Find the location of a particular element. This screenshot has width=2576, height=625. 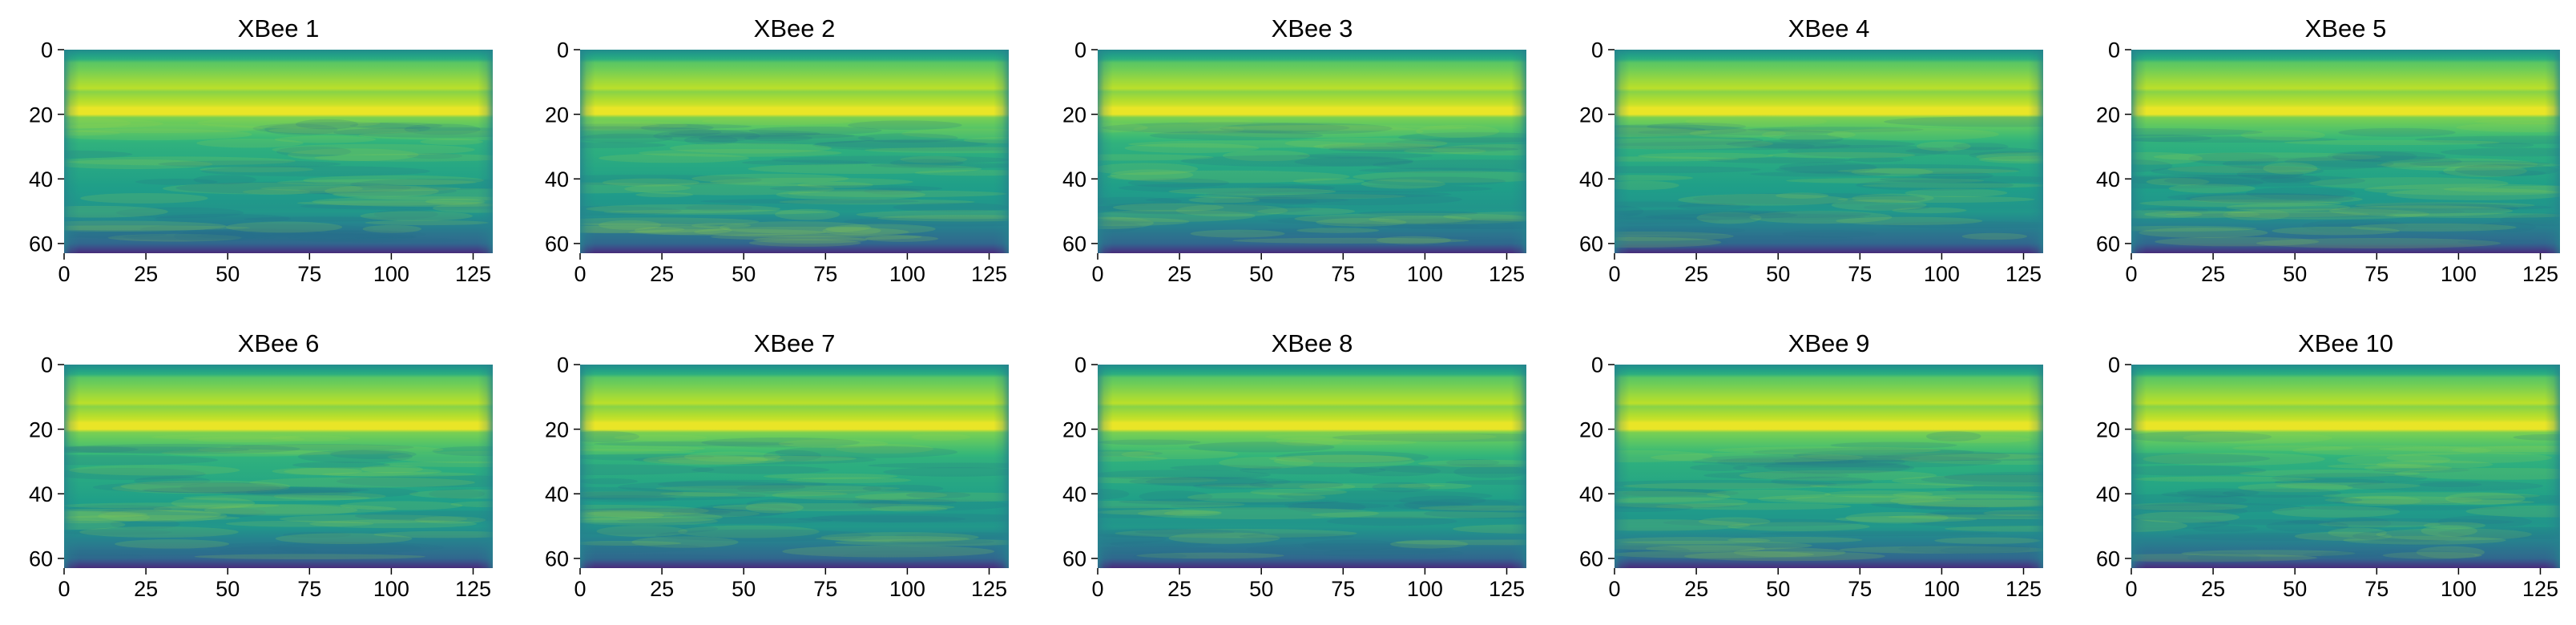

panel-title: XBee 6 is located at coordinates (279, 343).